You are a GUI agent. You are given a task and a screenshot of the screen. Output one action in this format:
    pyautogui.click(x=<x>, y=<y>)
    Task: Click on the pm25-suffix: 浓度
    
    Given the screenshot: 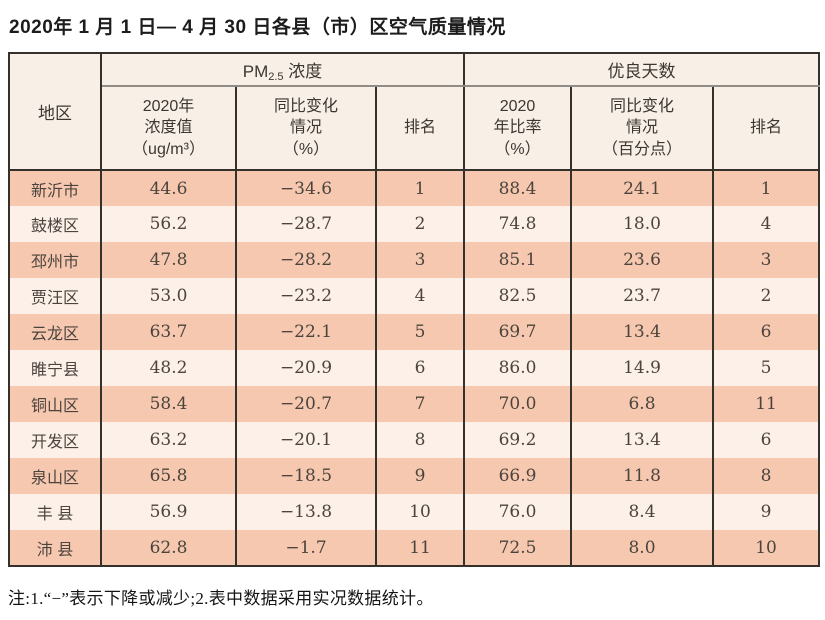 What is the action you would take?
    pyautogui.click(x=303, y=71)
    